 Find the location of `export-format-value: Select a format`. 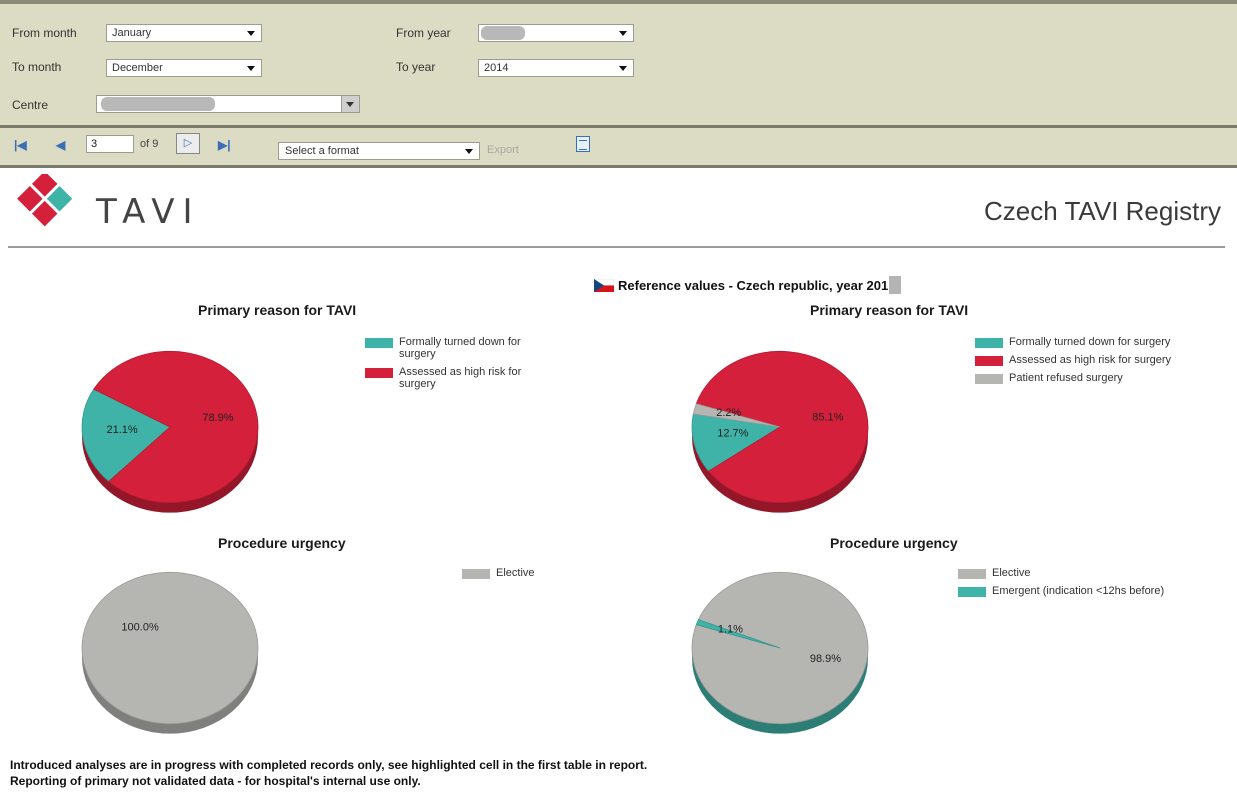

export-format-value: Select a format is located at coordinates (322, 151).